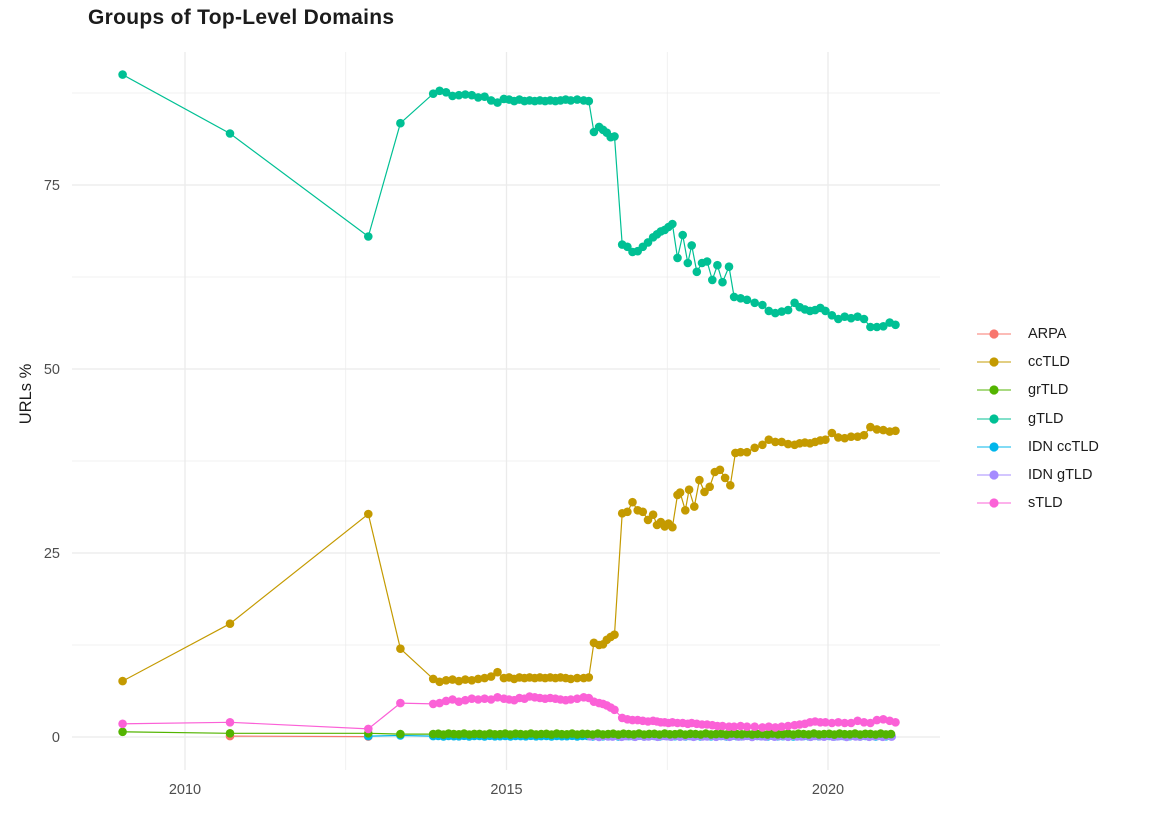 This screenshot has height=827, width=1164. Describe the element at coordinates (1020, 503) in the screenshot. I see `legend-item-sTLD: sTLD` at that location.